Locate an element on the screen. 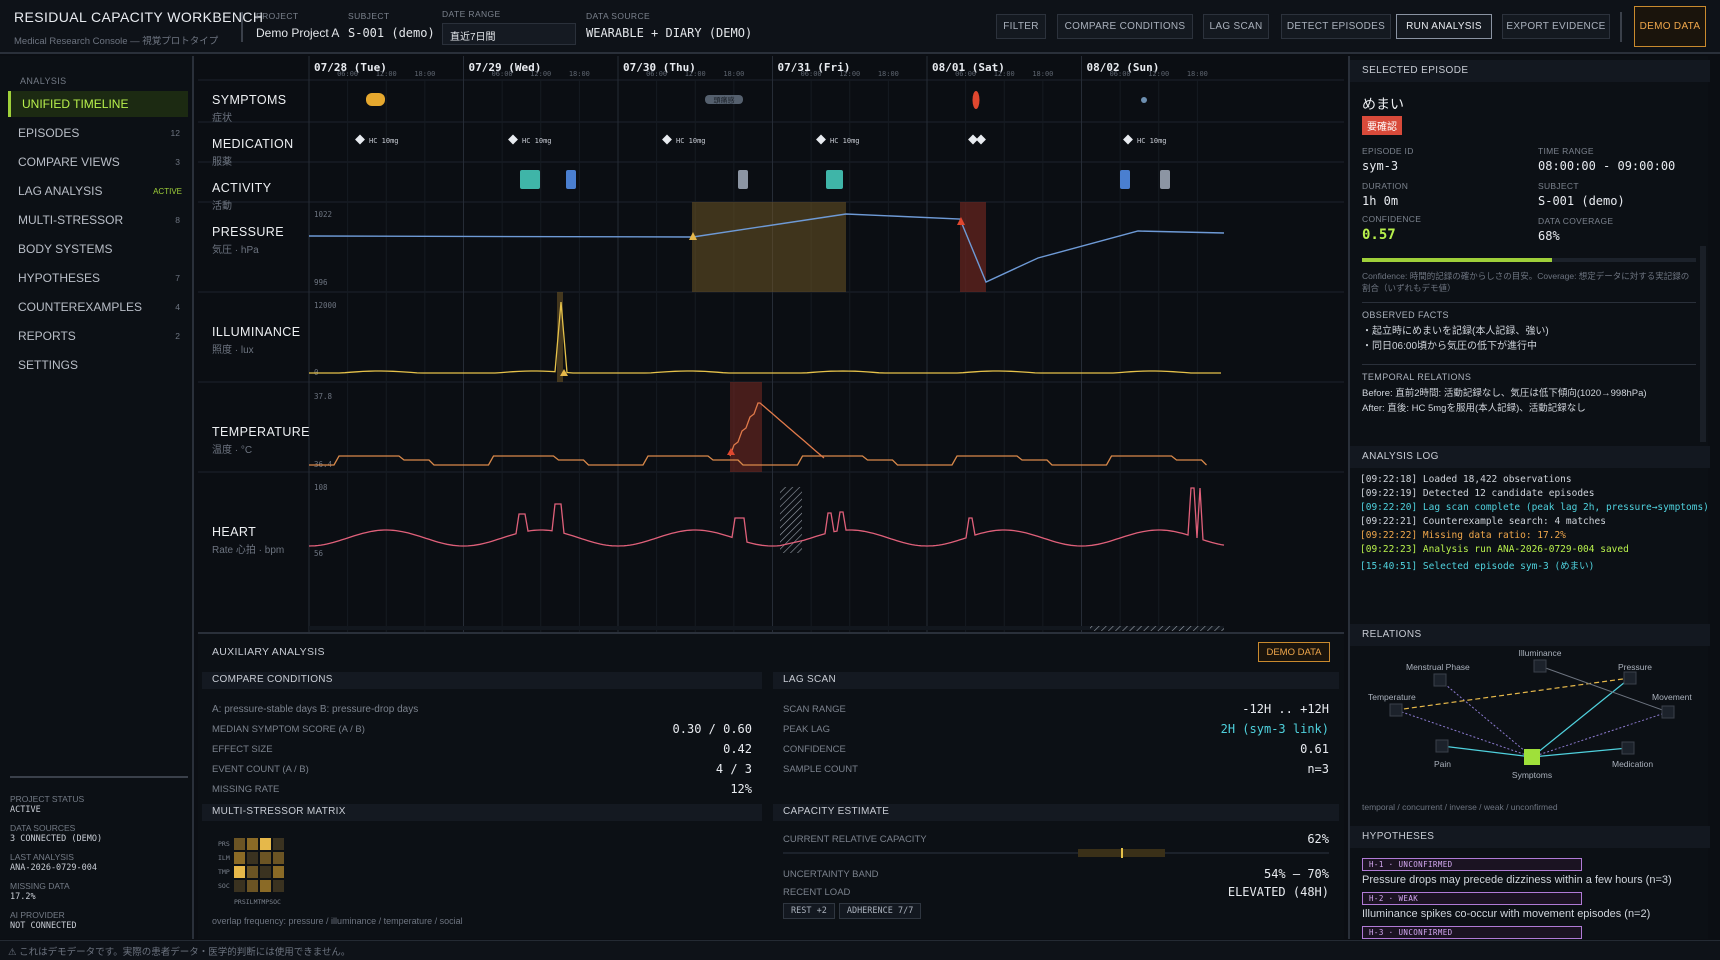  lag-row: SCAN RANGE -12H .. +12H is located at coordinates (1056, 709).